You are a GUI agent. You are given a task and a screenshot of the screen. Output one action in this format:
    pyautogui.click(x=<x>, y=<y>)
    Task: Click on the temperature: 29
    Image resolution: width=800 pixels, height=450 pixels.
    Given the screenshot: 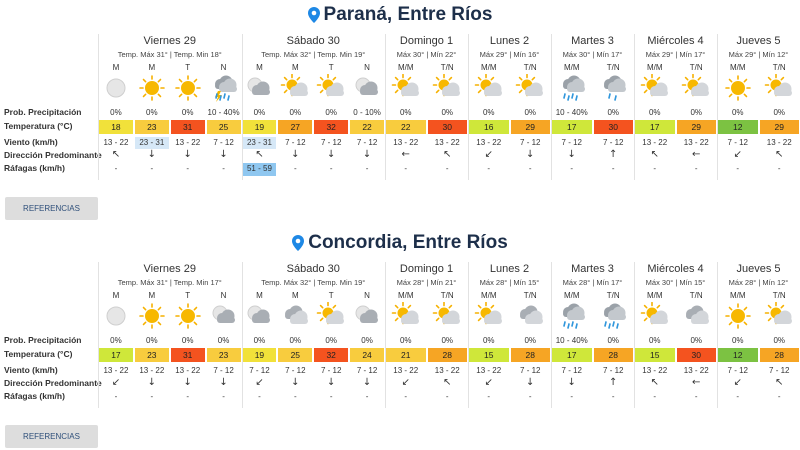 What is the action you would take?
    pyautogui.click(x=530, y=127)
    